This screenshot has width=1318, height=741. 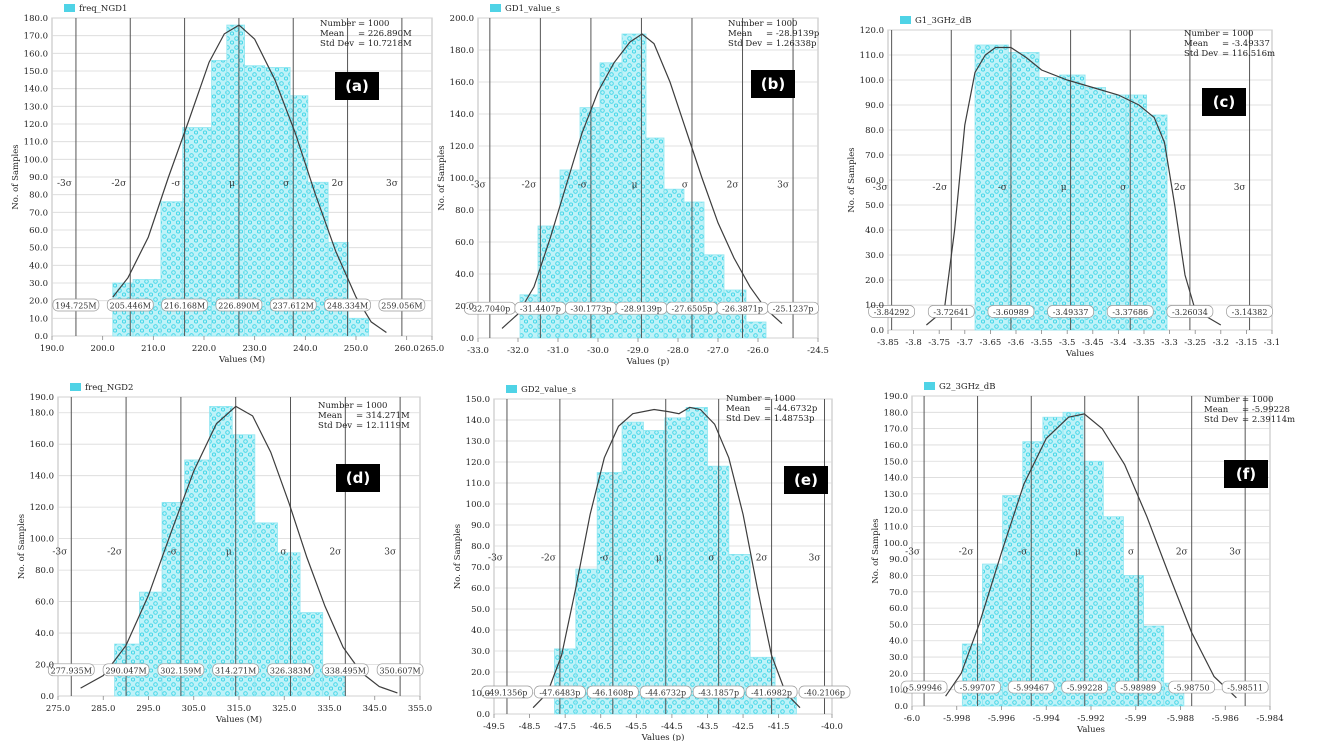 I want to click on x-tick-label: -28.0, so click(x=678, y=351).